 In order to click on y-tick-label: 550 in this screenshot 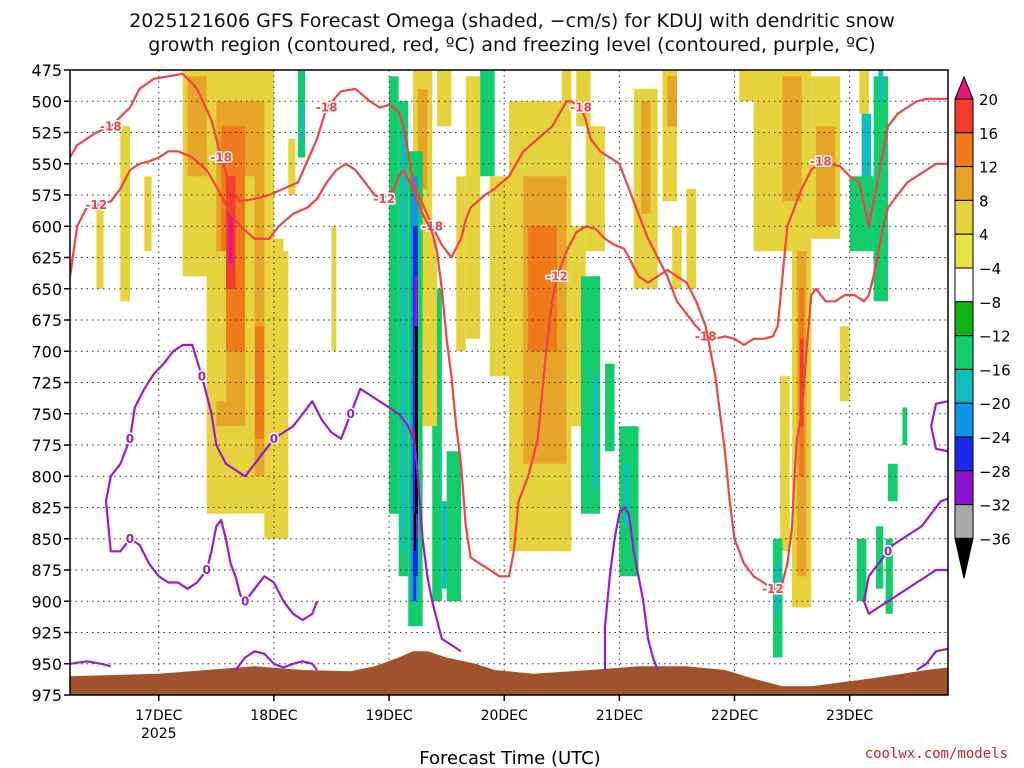, I will do `click(46, 164)`.